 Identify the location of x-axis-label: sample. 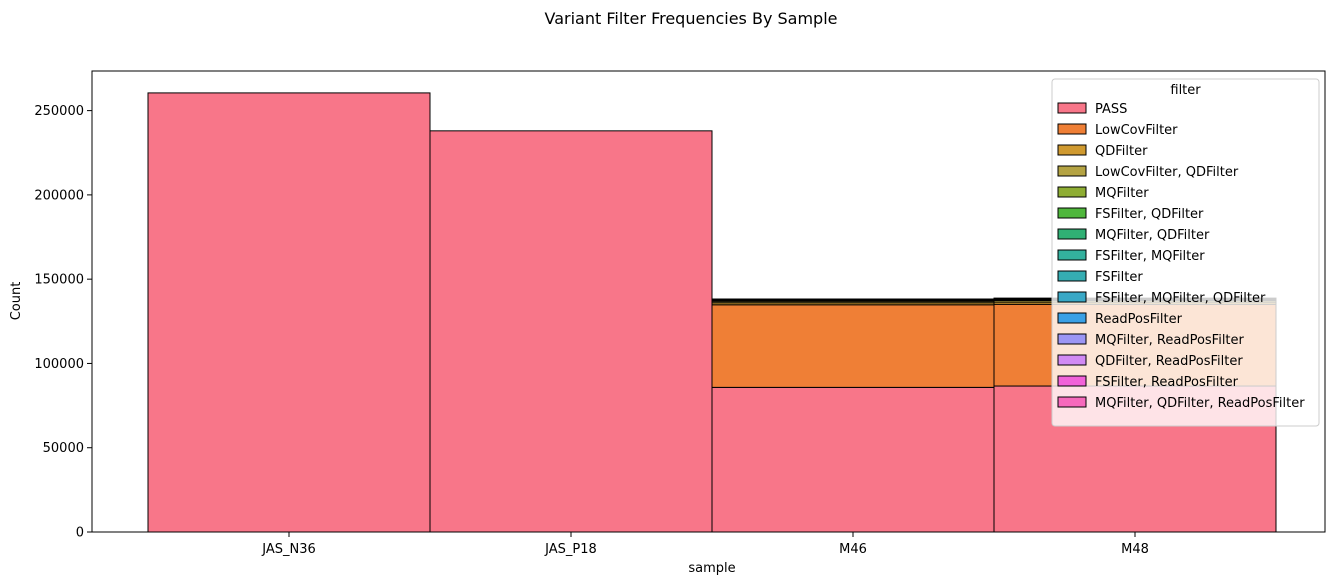
(711, 568).